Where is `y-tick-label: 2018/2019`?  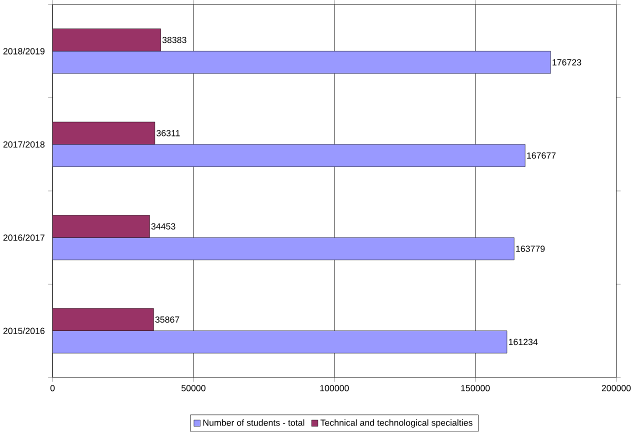 y-tick-label: 2018/2019 is located at coordinates (23, 51).